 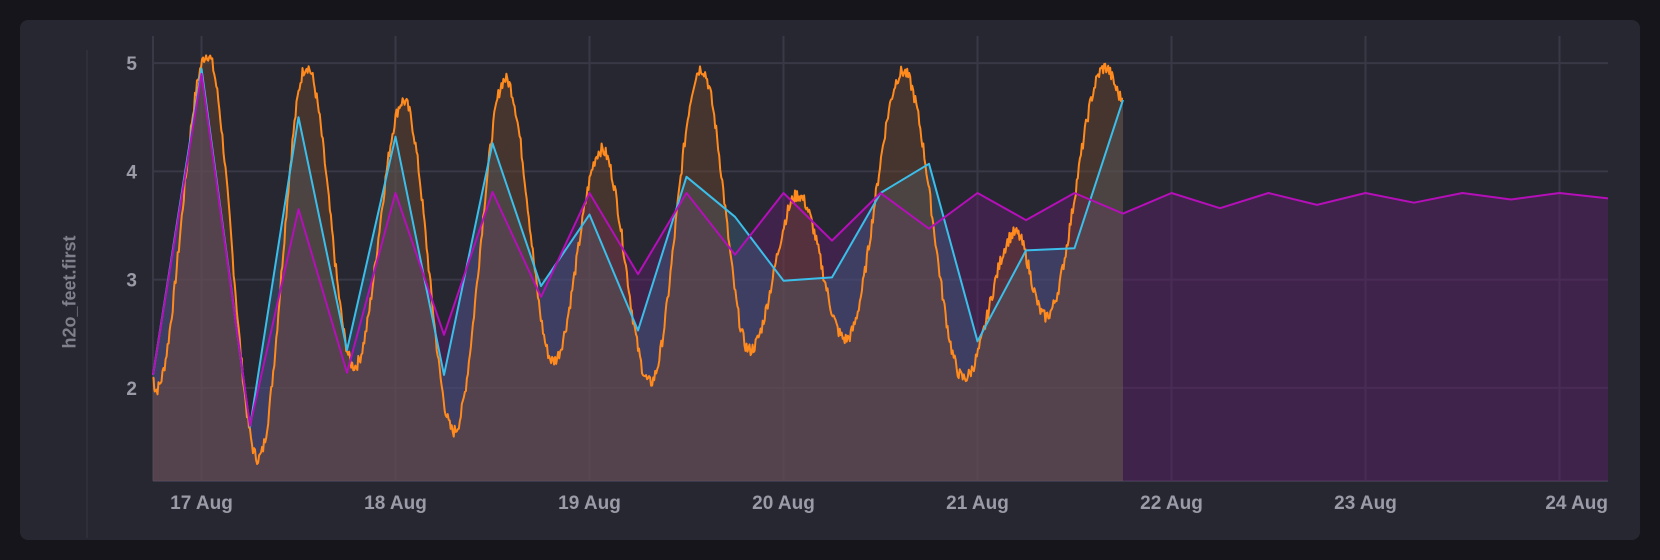 I want to click on x-tick-label: 17 Aug, so click(x=201, y=503).